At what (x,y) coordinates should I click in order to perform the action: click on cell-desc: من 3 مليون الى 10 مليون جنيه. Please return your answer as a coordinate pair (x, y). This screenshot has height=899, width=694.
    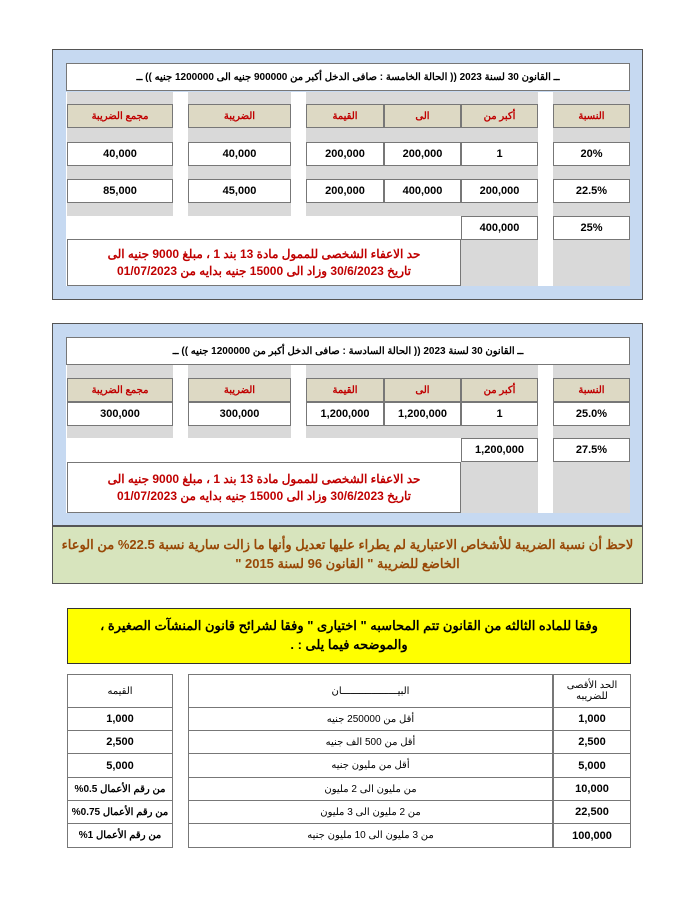
    Looking at the image, I should click on (370, 835).